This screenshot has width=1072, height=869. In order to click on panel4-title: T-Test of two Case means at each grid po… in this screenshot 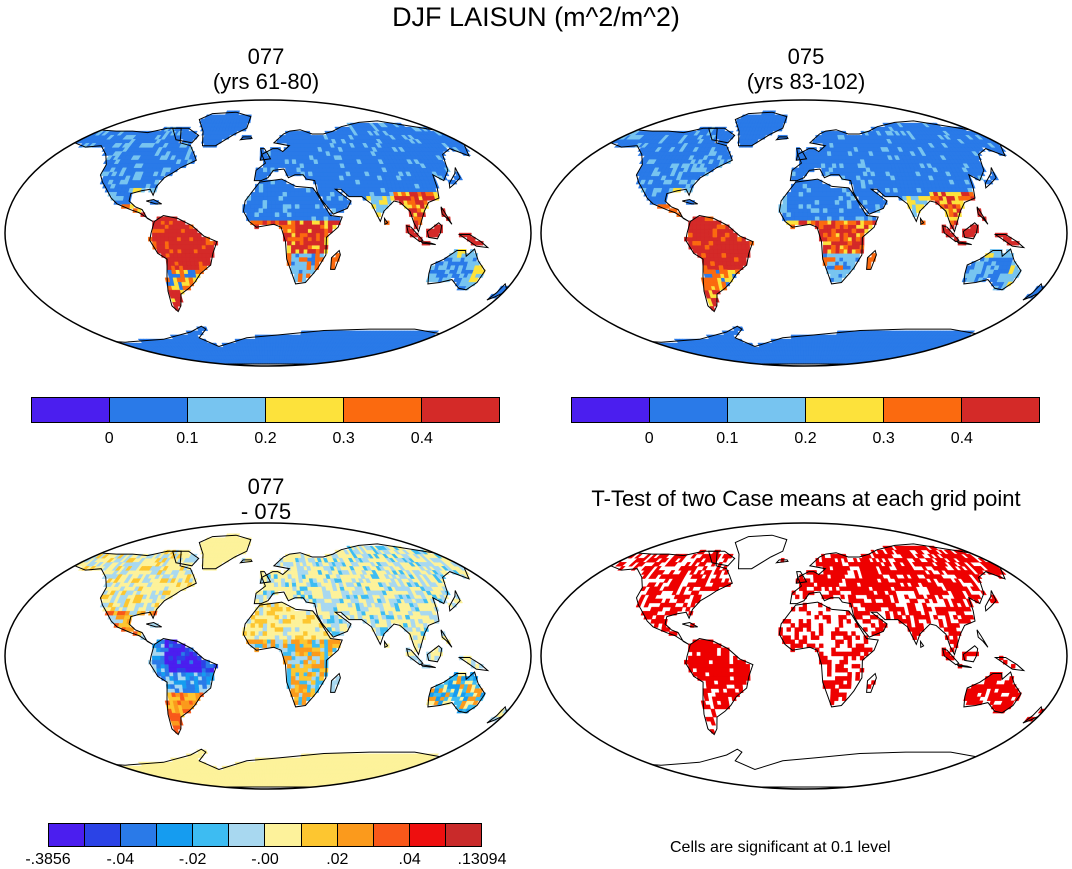, I will do `click(804, 498)`.